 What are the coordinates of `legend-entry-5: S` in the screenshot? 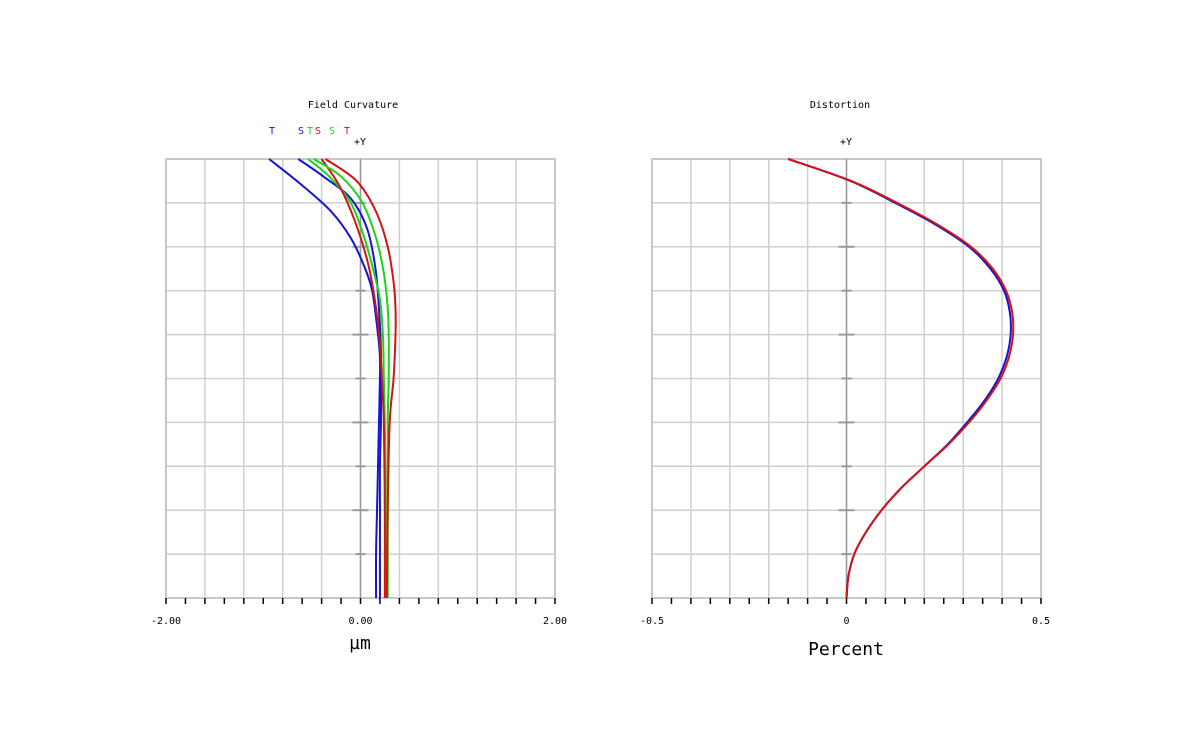 It's located at (332, 131).